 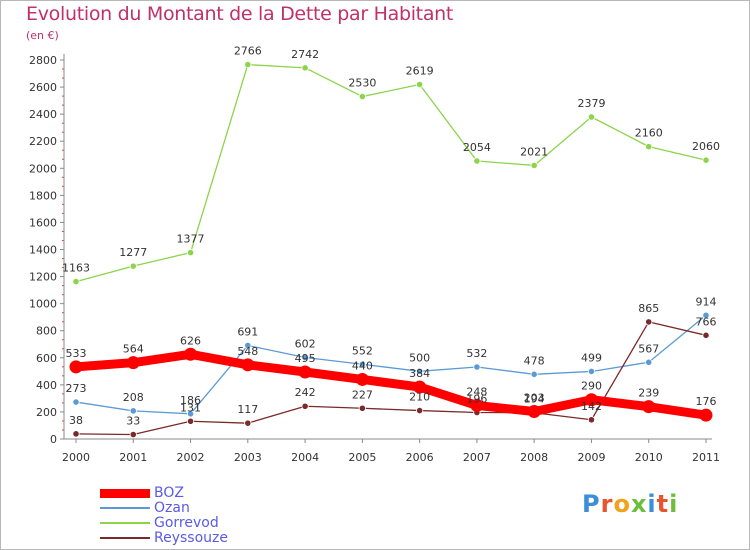 I want to click on legend-item-gorrevod: Gorrevod, so click(x=159, y=523).